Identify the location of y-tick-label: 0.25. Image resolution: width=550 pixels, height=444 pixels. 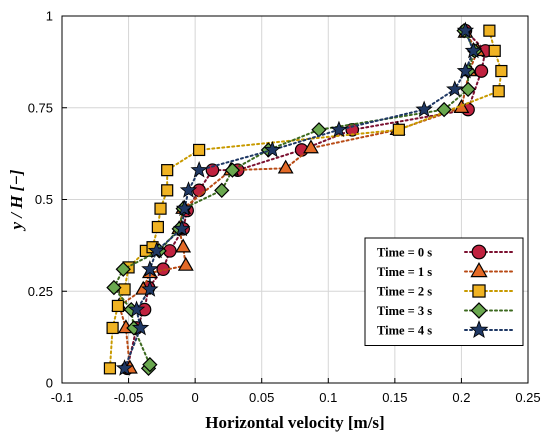
(40, 291).